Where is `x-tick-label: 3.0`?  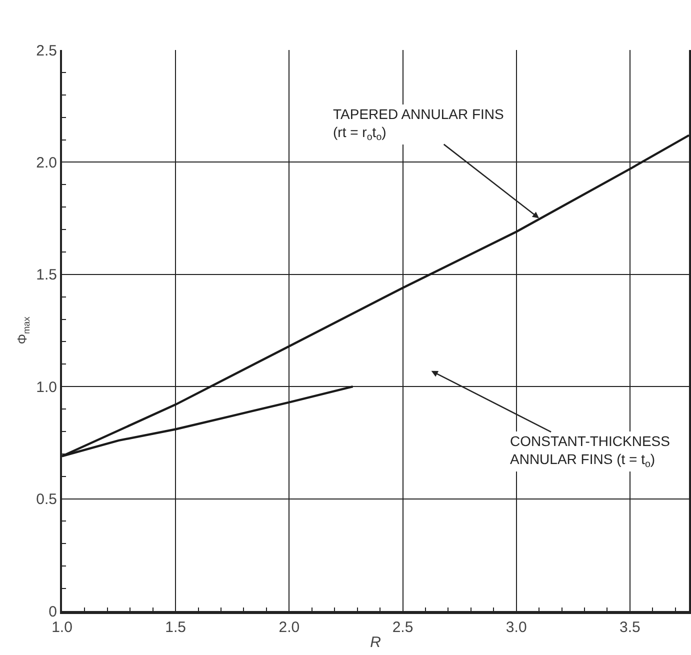 x-tick-label: 3.0 is located at coordinates (516, 627).